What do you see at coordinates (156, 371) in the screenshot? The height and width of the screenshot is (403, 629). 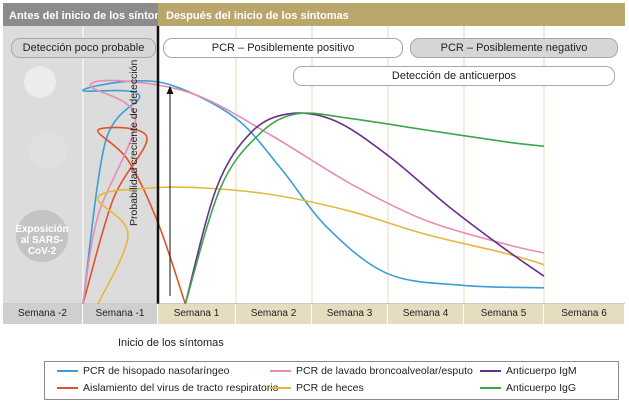 I see `legend-label: PCR de hisopado nasofaríngeo` at bounding box center [156, 371].